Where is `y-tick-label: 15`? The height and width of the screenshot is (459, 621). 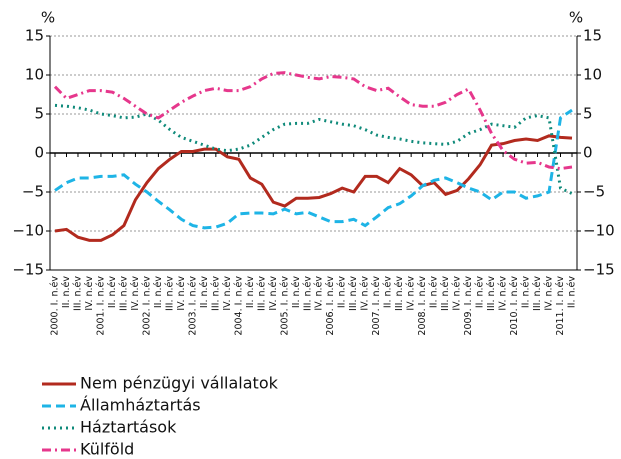 y-tick-label: 15 is located at coordinates (34, 36).